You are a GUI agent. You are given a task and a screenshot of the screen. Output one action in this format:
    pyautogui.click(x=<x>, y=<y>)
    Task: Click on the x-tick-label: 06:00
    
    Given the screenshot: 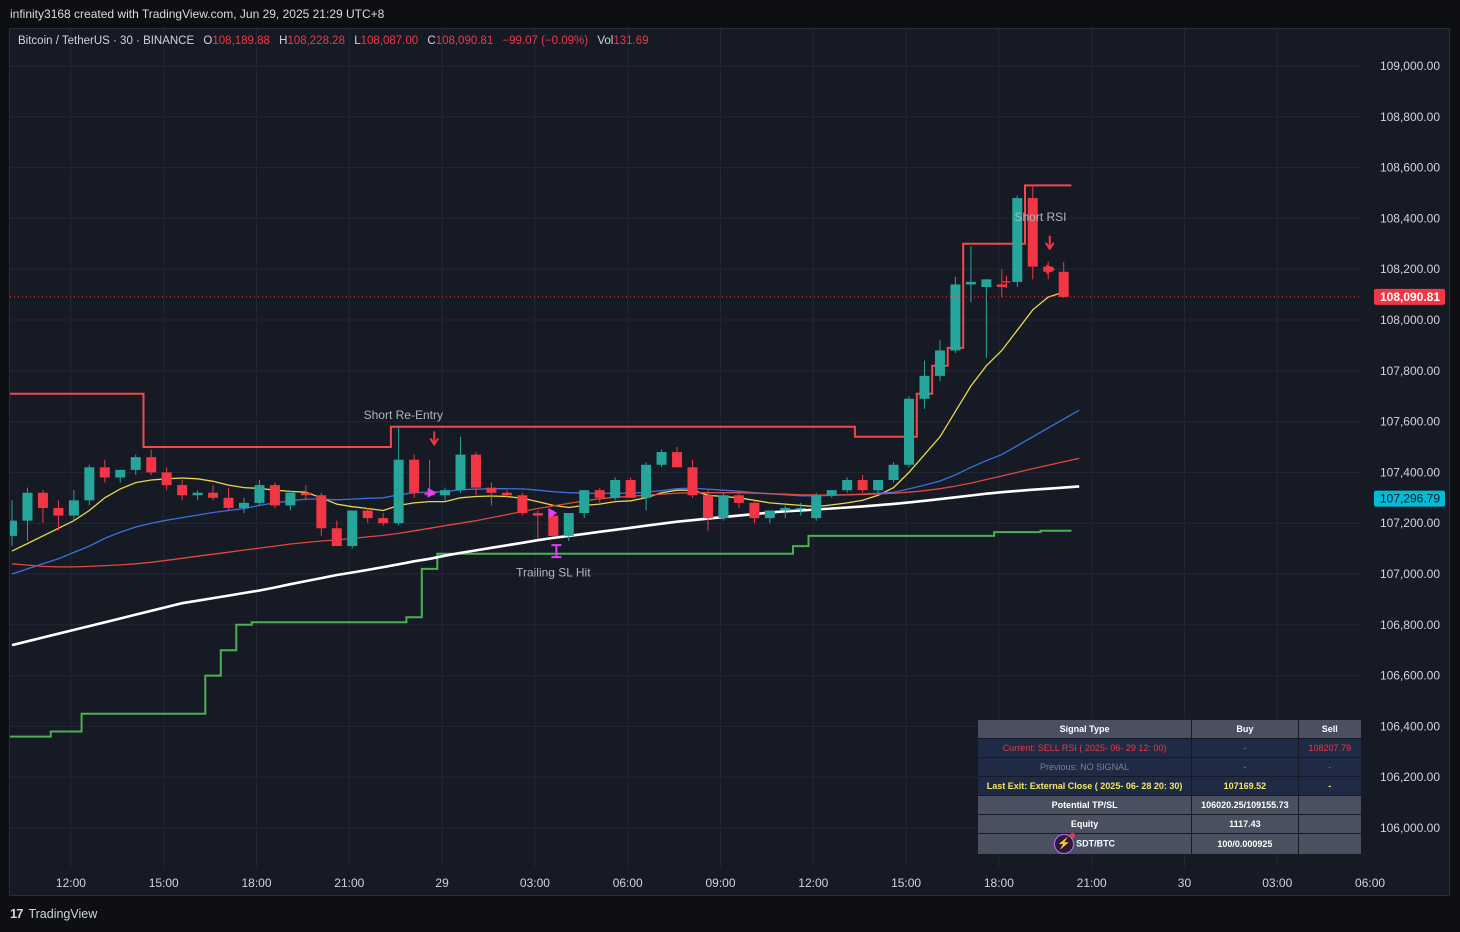 What is the action you would take?
    pyautogui.click(x=1370, y=883)
    